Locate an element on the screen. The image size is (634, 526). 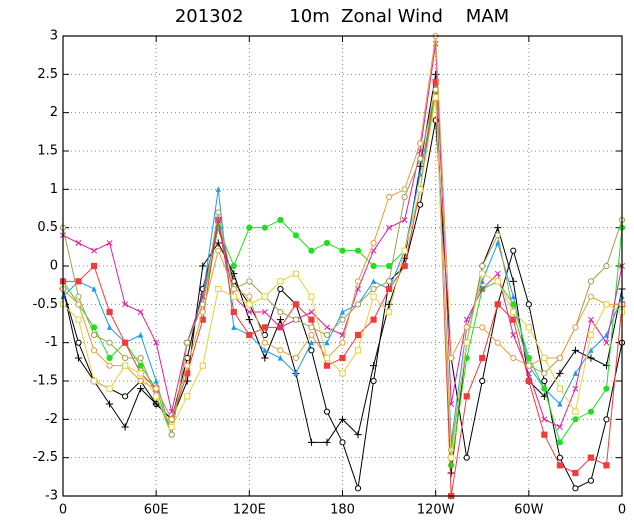
y-tick-label: 1 is located at coordinates (54, 189).